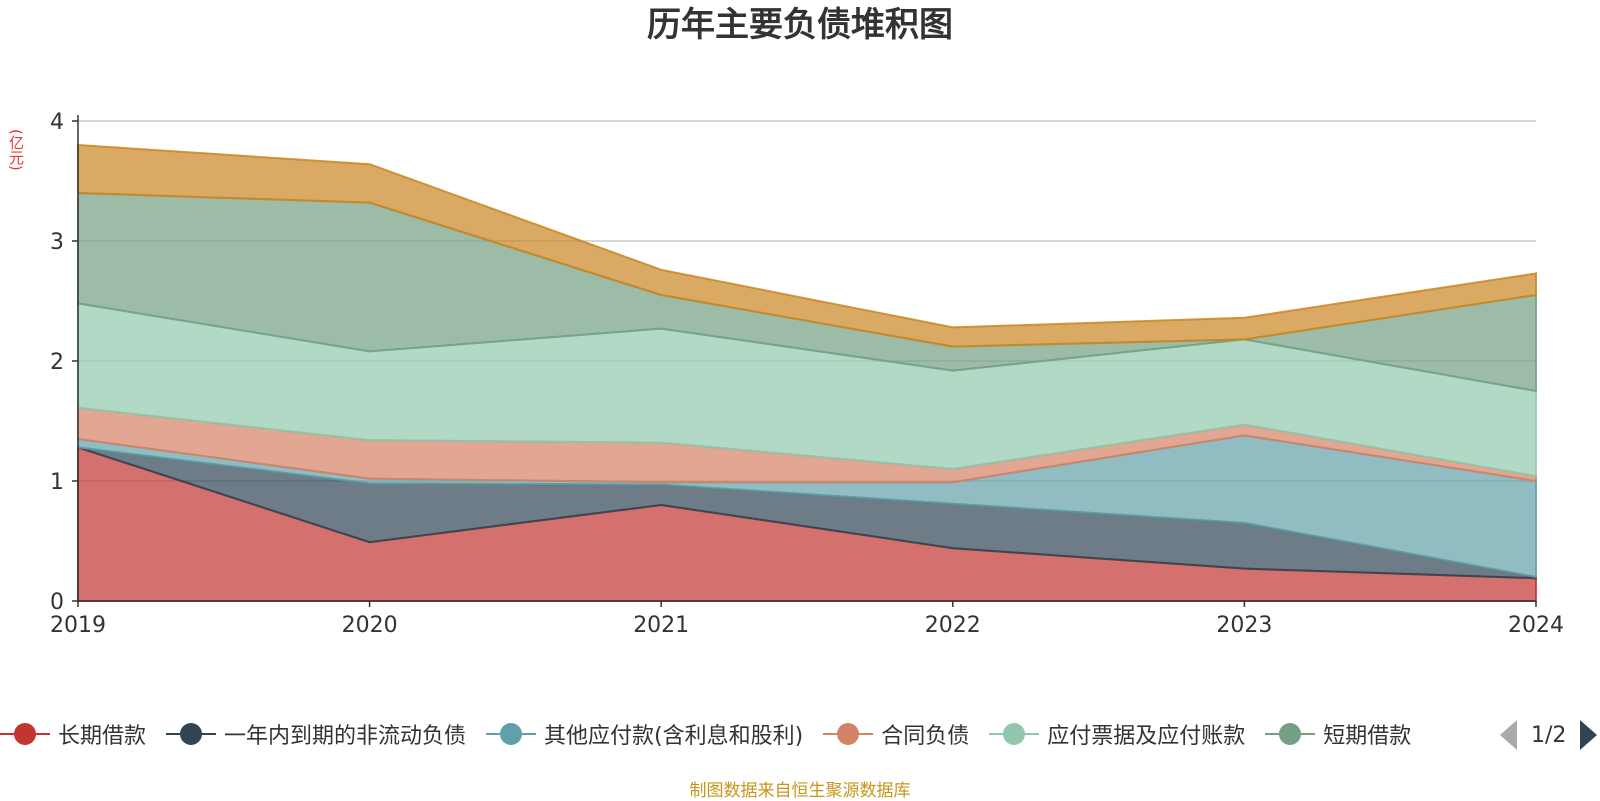 This screenshot has width=1600, height=801. I want to click on legend-page-indicator: 1/2, so click(1549, 735).